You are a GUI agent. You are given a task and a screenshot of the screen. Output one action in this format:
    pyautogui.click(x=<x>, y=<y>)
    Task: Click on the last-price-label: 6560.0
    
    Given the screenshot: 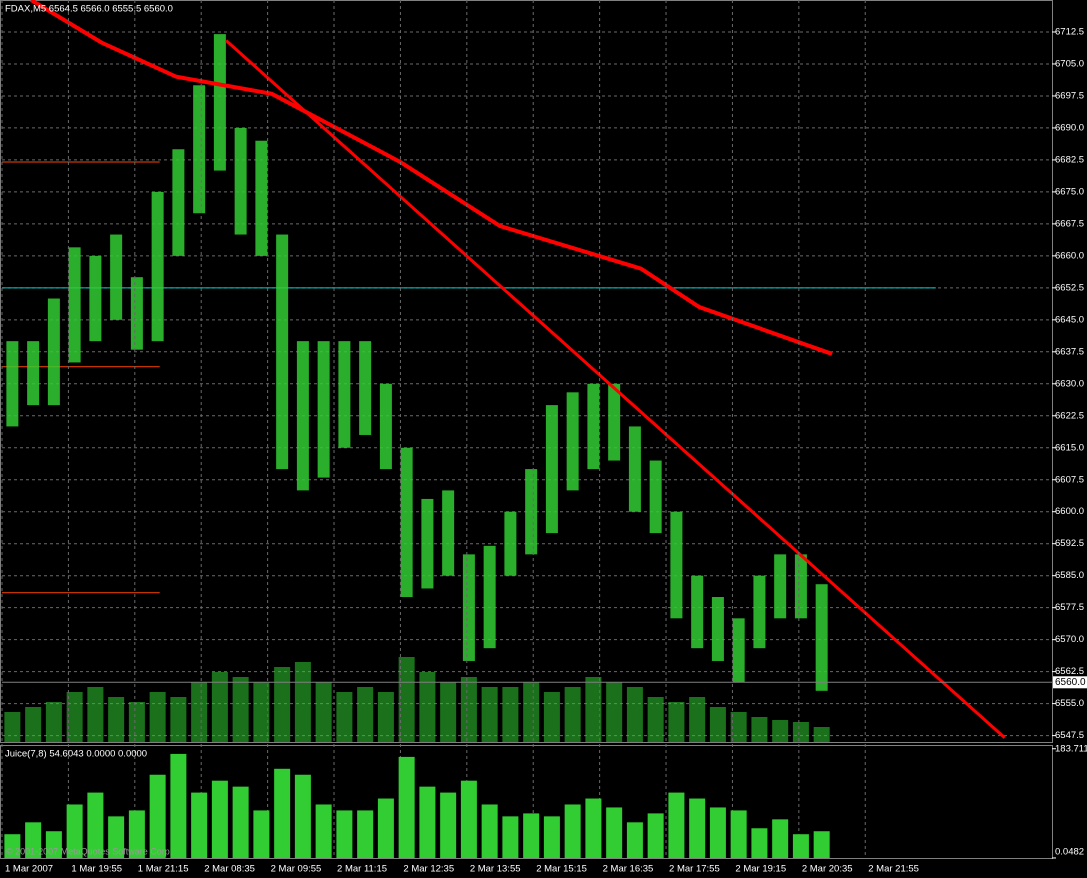 What is the action you would take?
    pyautogui.click(x=1070, y=682)
    